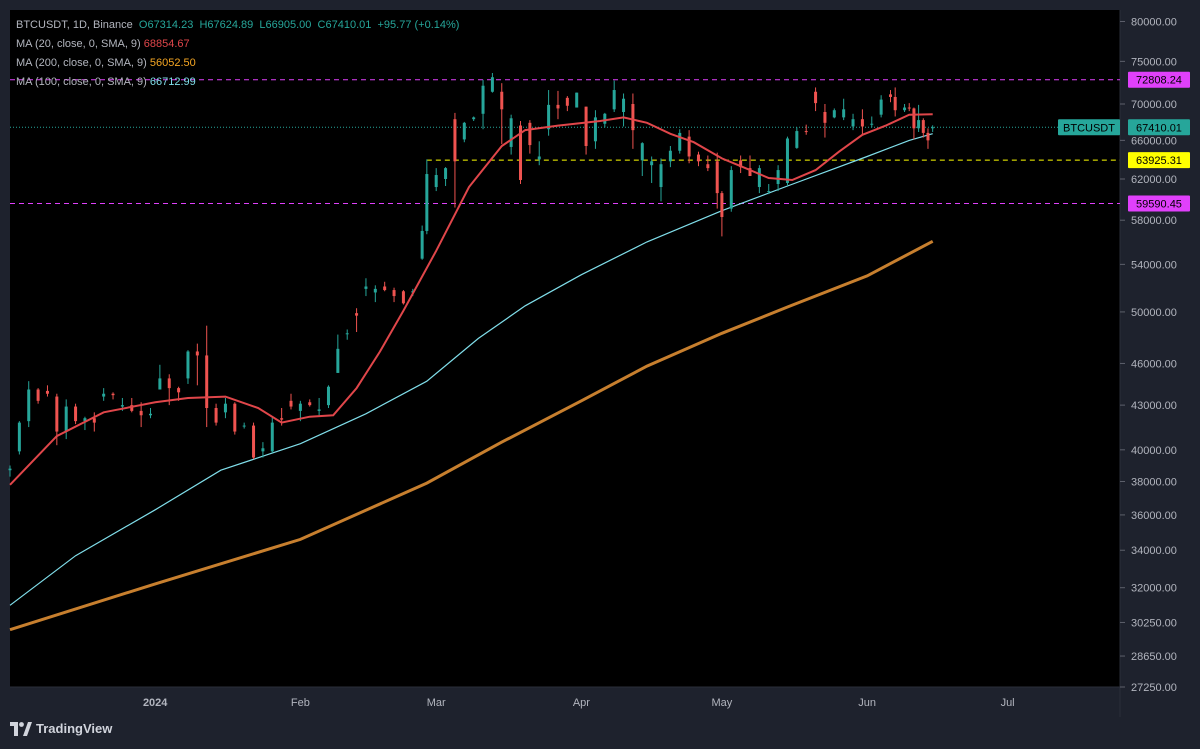 This screenshot has height=749, width=1200. What do you see at coordinates (237, 82) in the screenshot?
I see `ma100-legend: MA (100, close, 0, SMA, 9) 66712.99` at bounding box center [237, 82].